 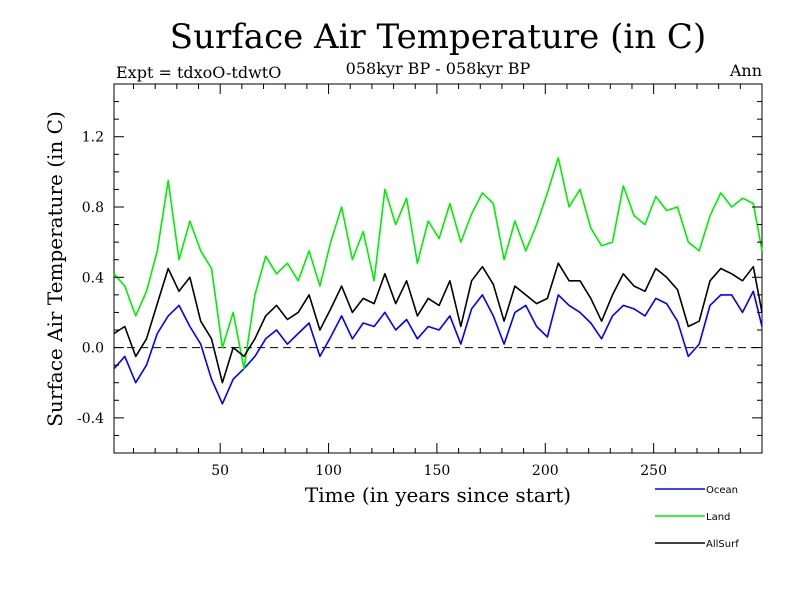 What do you see at coordinates (438, 68) in the screenshot?
I see `chart-subtitle-center: 058kyr BP - 058kyr BP` at bounding box center [438, 68].